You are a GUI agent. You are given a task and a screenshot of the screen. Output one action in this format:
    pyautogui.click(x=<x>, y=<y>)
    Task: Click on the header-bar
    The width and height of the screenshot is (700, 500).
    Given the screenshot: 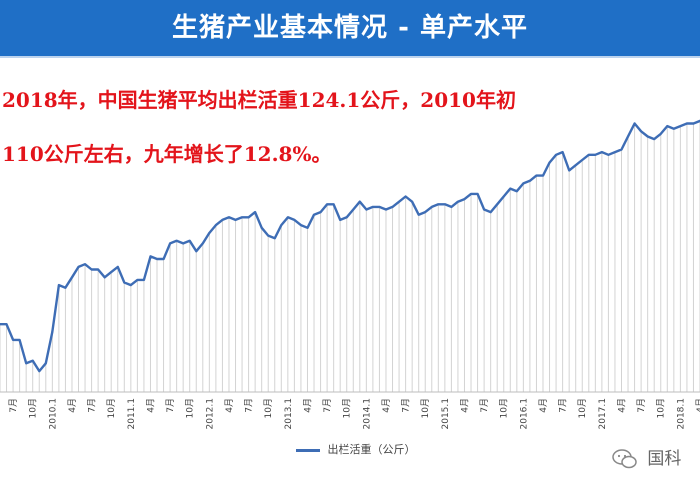 What is the action you would take?
    pyautogui.click(x=350, y=28)
    